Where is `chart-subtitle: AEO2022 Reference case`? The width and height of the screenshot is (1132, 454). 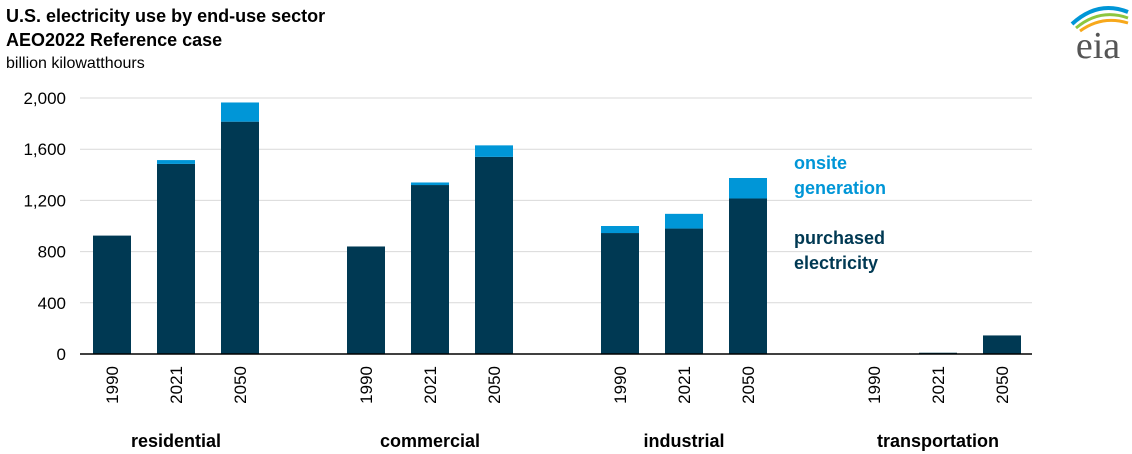
chart-subtitle: AEO2022 Reference case is located at coordinates (114, 40).